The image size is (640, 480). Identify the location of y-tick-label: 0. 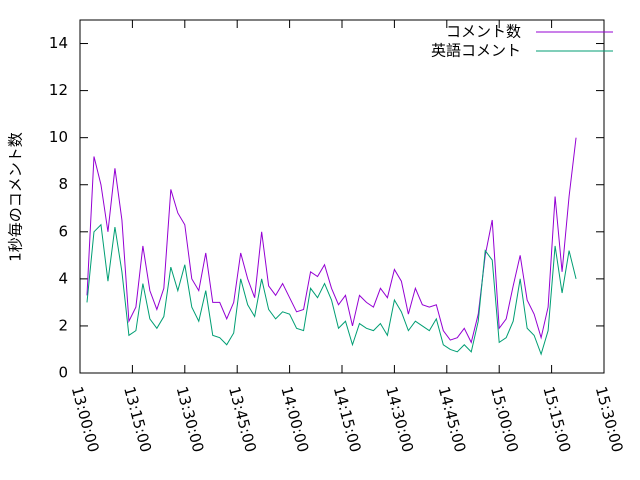
(63, 373).